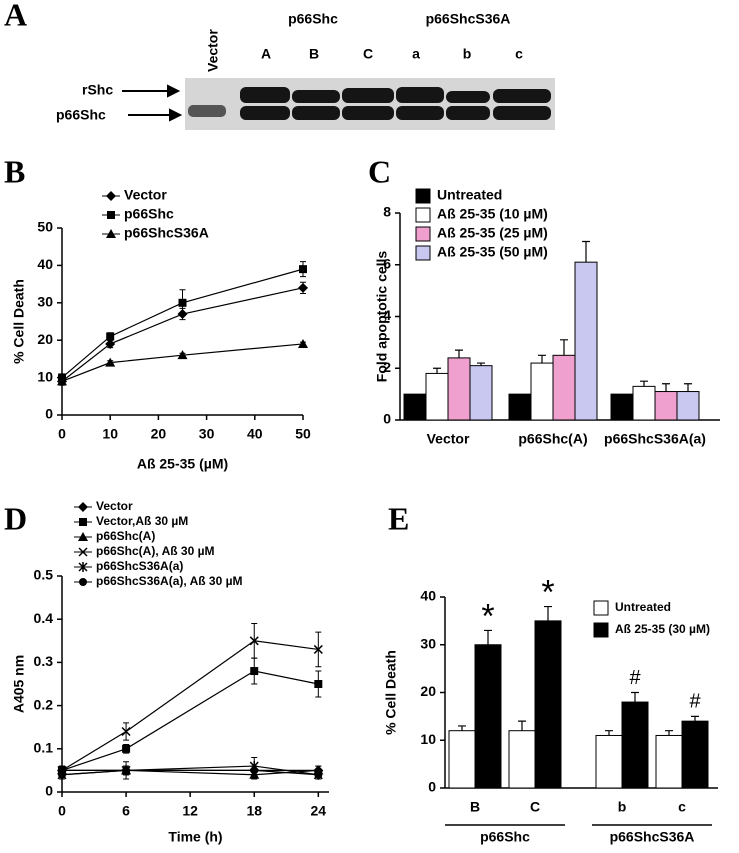  Describe the element at coordinates (492, 252) in the screenshot. I see `legend-label: Aß 25-35 (50 µM)` at that location.